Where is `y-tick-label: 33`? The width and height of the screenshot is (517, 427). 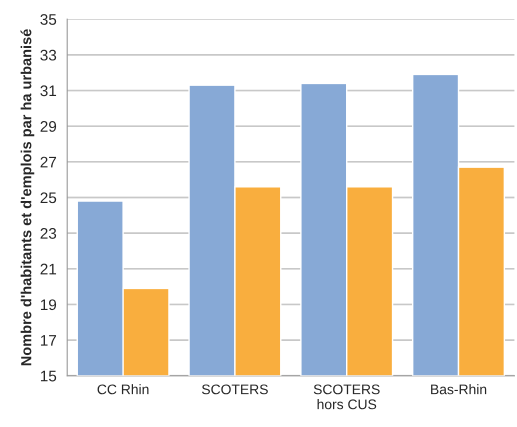
y-tick-label: 33 is located at coordinates (48, 55).